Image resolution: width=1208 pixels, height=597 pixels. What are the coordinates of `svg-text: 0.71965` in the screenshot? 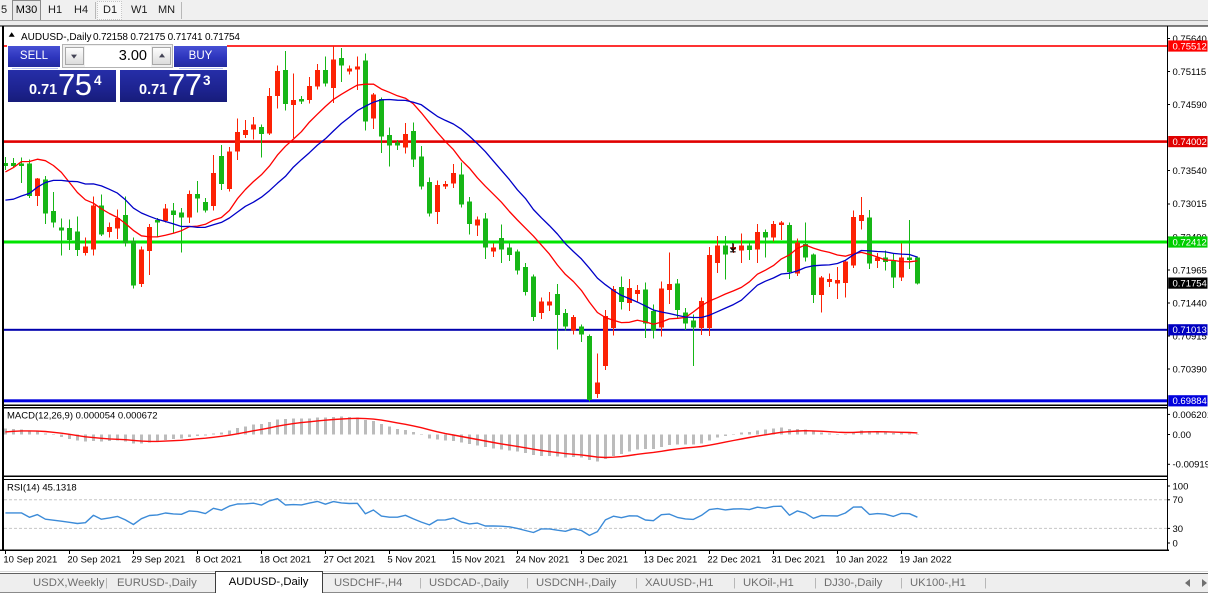 It's located at (1190, 270).